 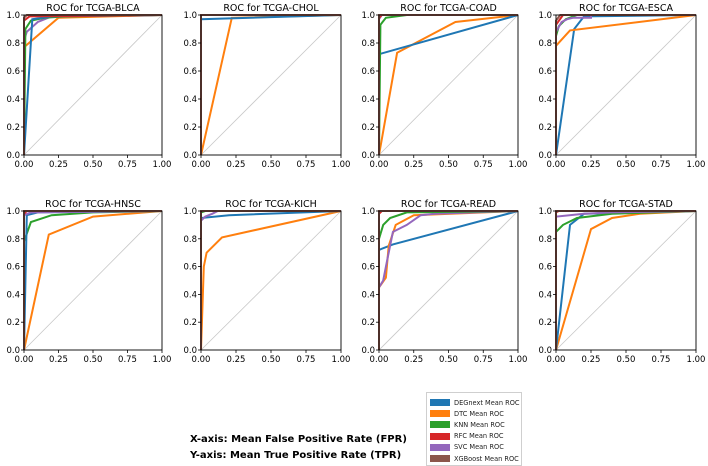 I want to click on legend-label: RFC Mean ROC, so click(x=479, y=436).